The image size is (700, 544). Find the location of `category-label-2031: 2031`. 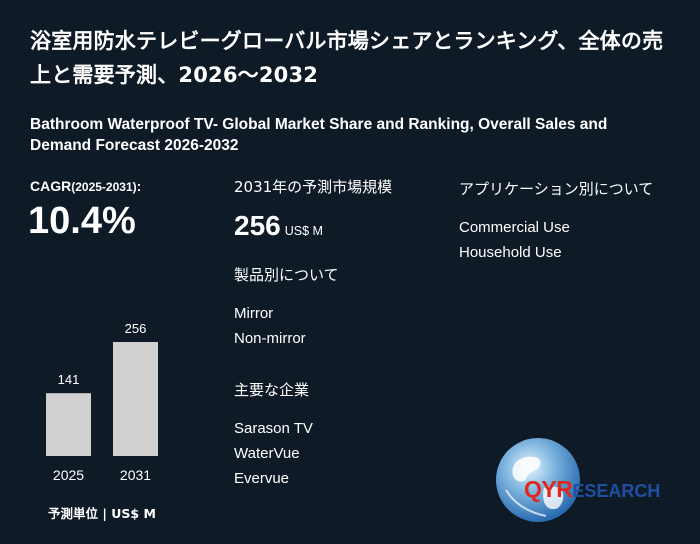

category-label-2031: 2031 is located at coordinates (135, 475).